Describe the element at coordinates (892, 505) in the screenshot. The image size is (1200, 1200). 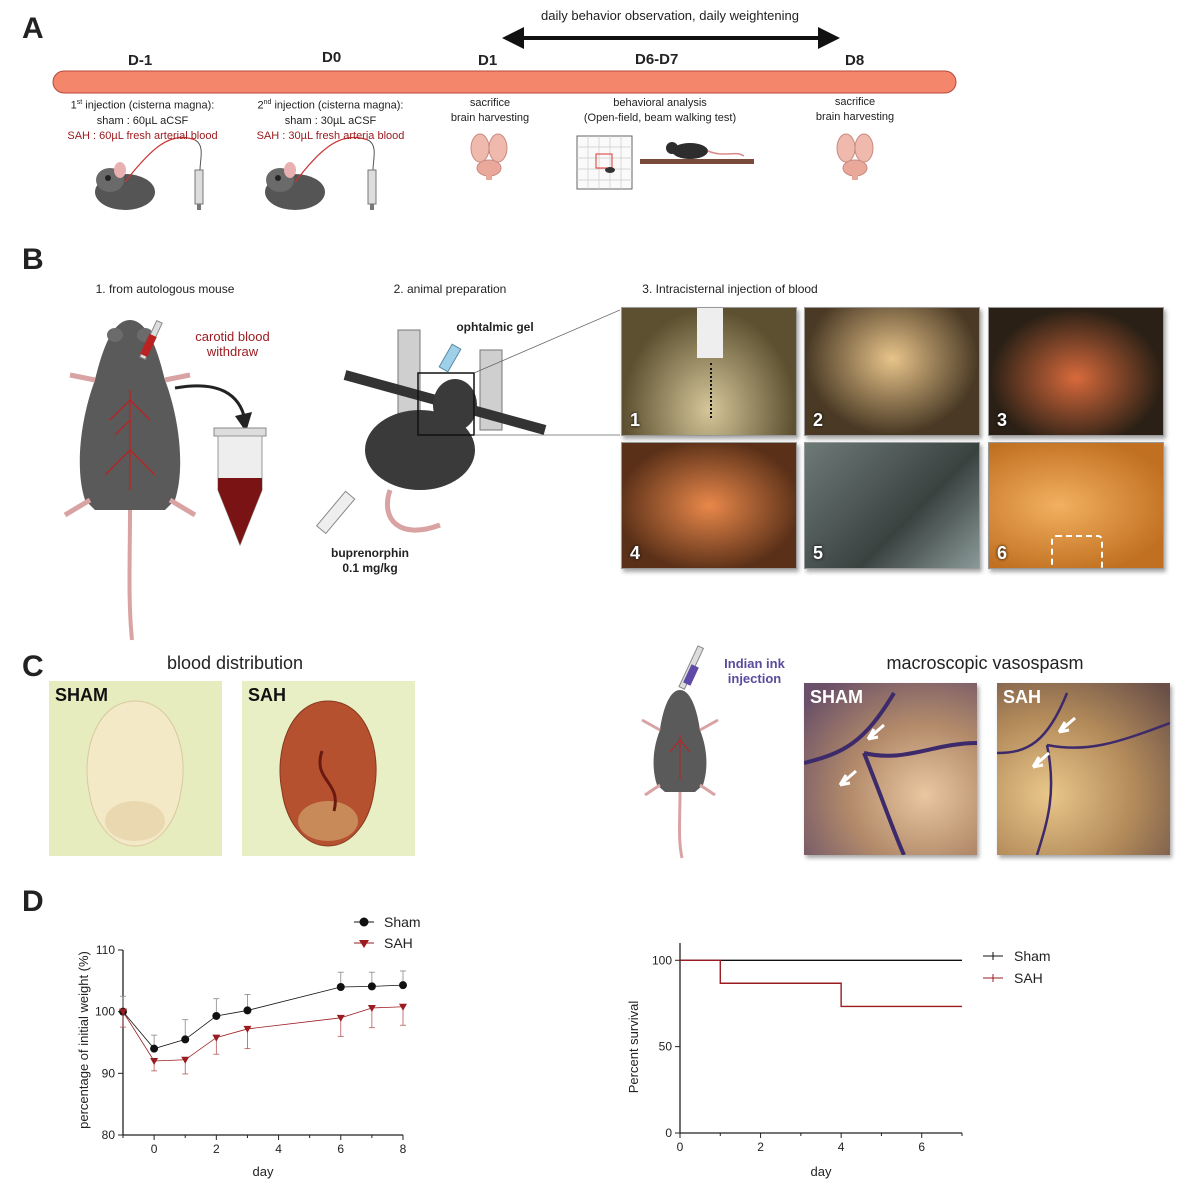
I see `surgery-photo: 5` at that location.